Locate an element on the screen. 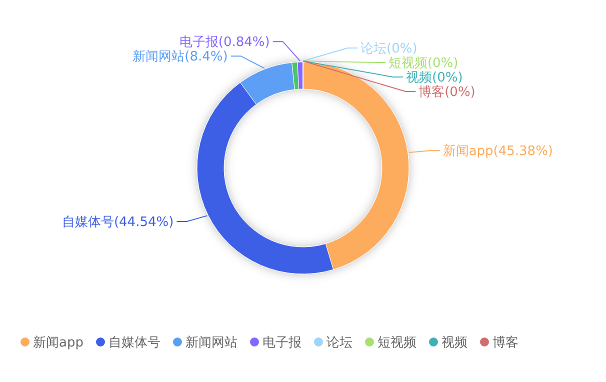 This screenshot has height=382, width=606. legend-label: 视频 is located at coordinates (454, 343).